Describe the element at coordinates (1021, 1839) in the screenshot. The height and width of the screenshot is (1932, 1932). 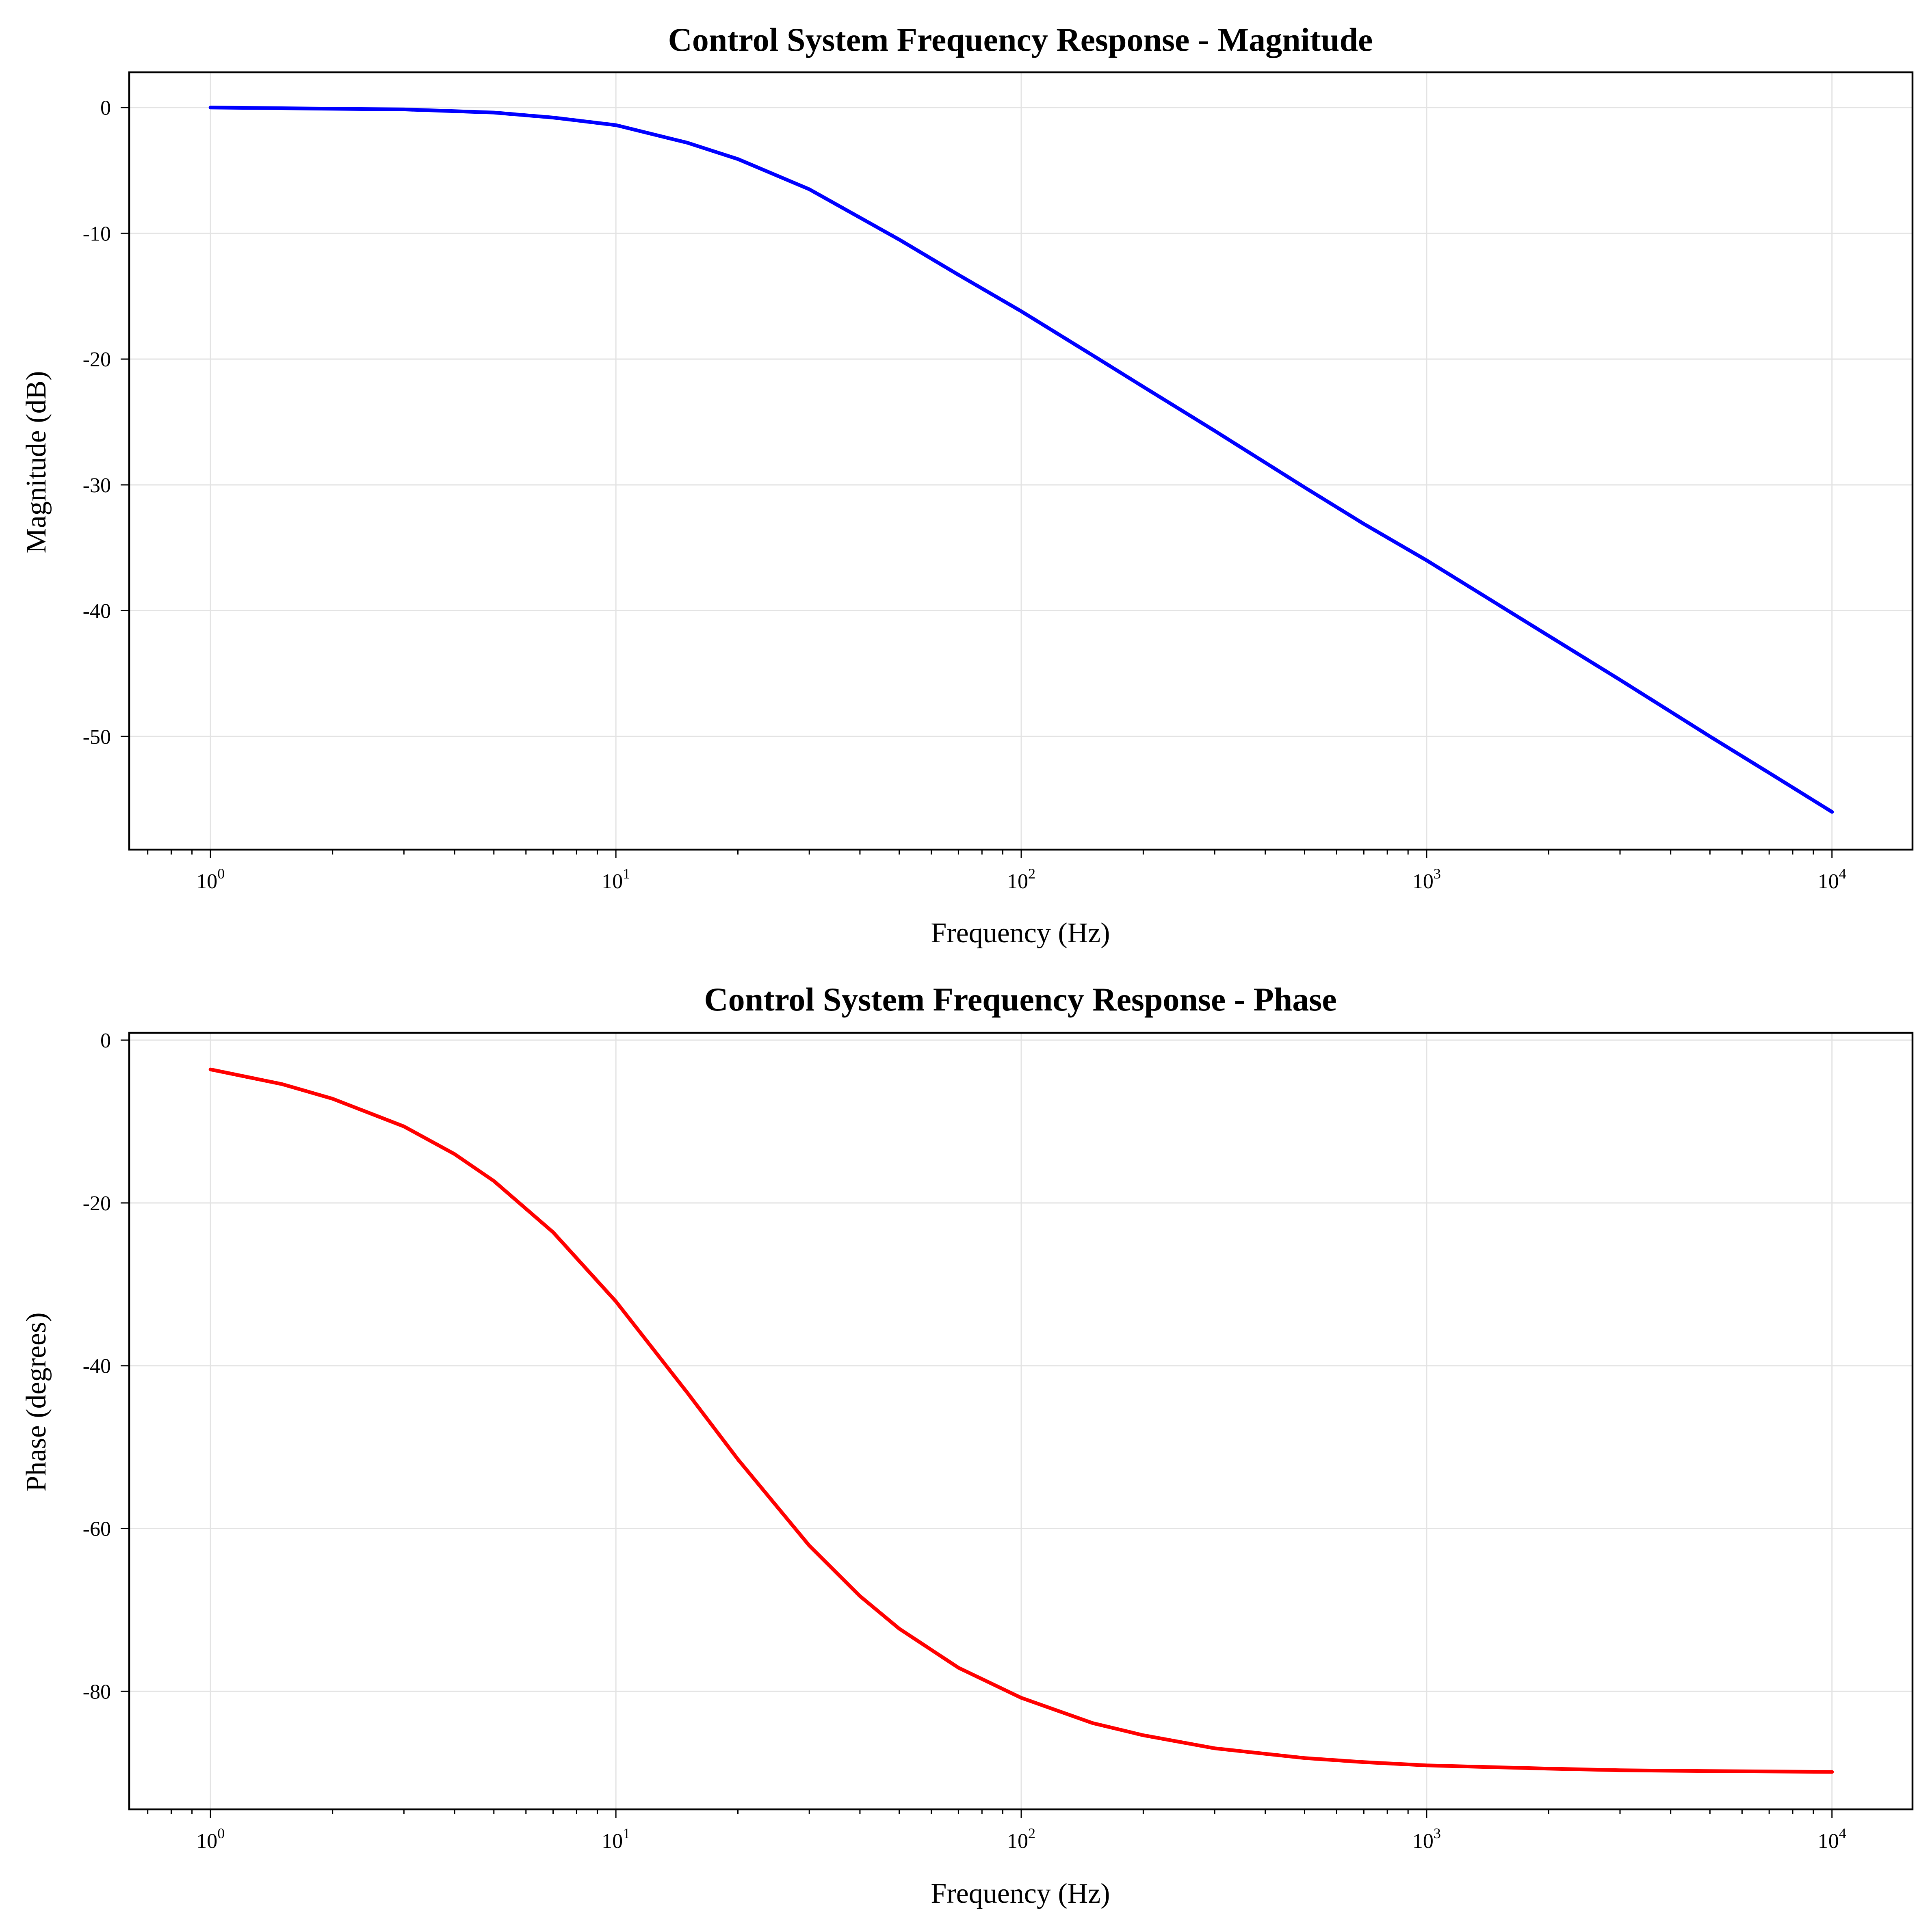
I see `phase-x-tick-label-2: 10²` at that location.